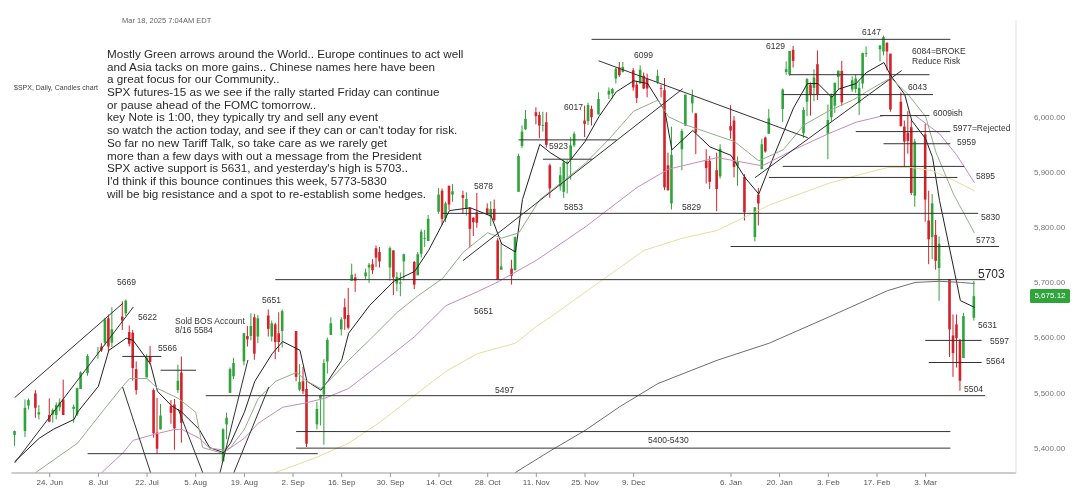 The image size is (1080, 502). Describe the element at coordinates (995, 361) in the screenshot. I see `annotation: 5564` at that location.